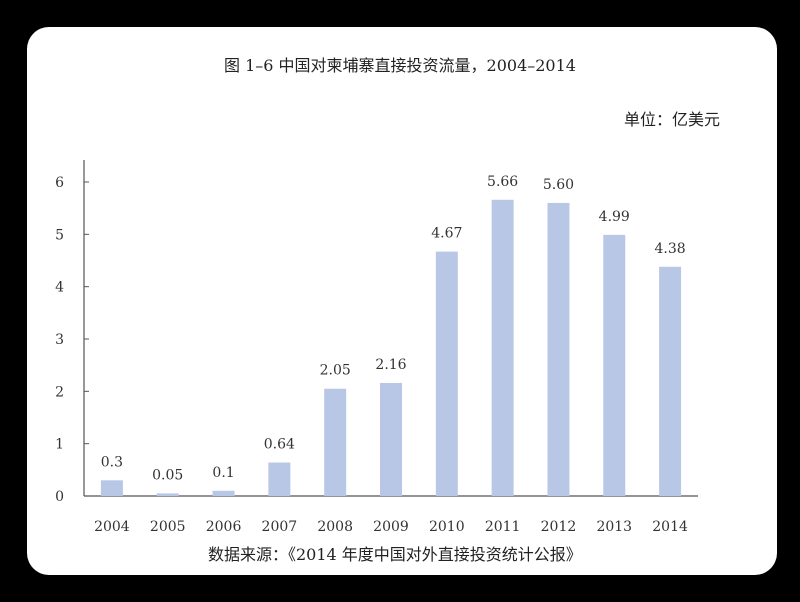 The image size is (800, 602). What do you see at coordinates (670, 381) in the screenshot?
I see `bar-2014` at bounding box center [670, 381].